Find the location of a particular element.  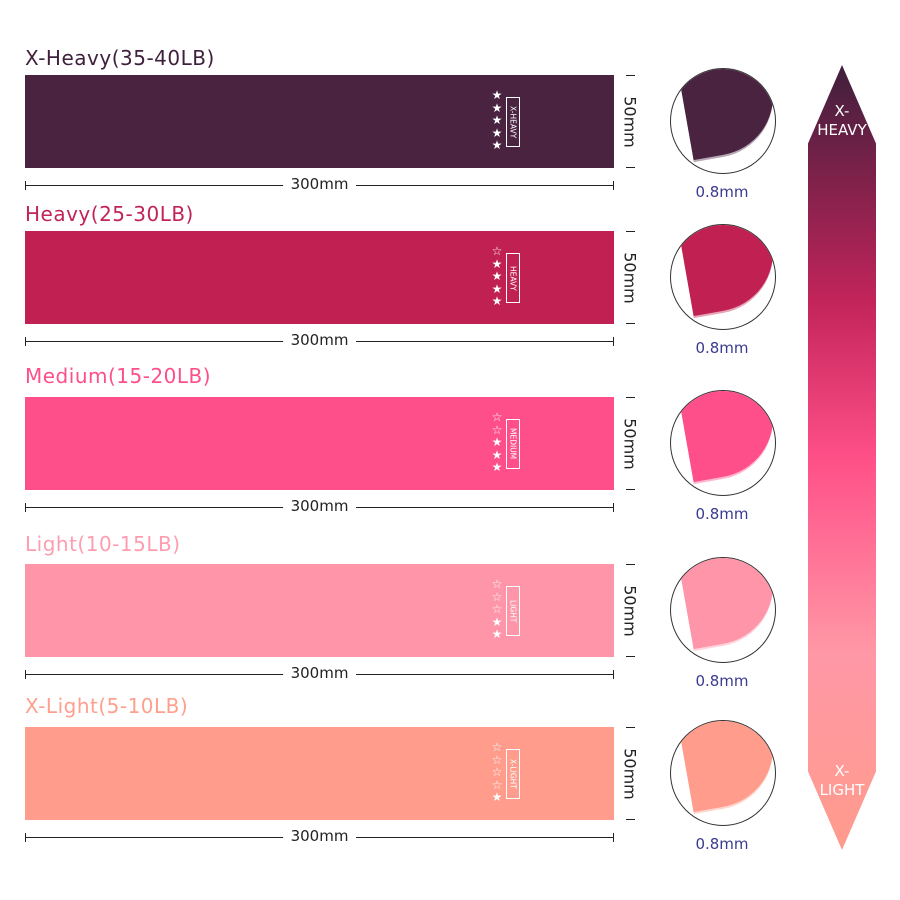

star-rating: ★ ★ ★ ★ ★ is located at coordinates (497, 120).